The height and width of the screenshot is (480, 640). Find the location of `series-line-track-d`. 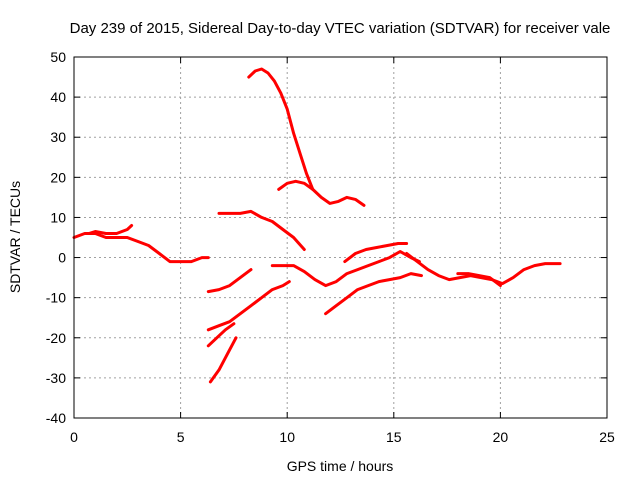

series-line-track-d is located at coordinates (248, 306).